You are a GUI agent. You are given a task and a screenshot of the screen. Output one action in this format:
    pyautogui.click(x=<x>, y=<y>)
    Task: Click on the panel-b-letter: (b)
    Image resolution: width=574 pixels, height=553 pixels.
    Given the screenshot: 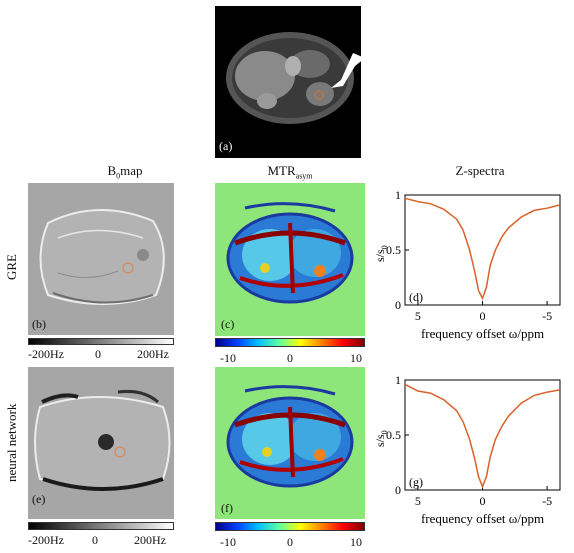 What is the action you would take?
    pyautogui.click(x=39, y=324)
    